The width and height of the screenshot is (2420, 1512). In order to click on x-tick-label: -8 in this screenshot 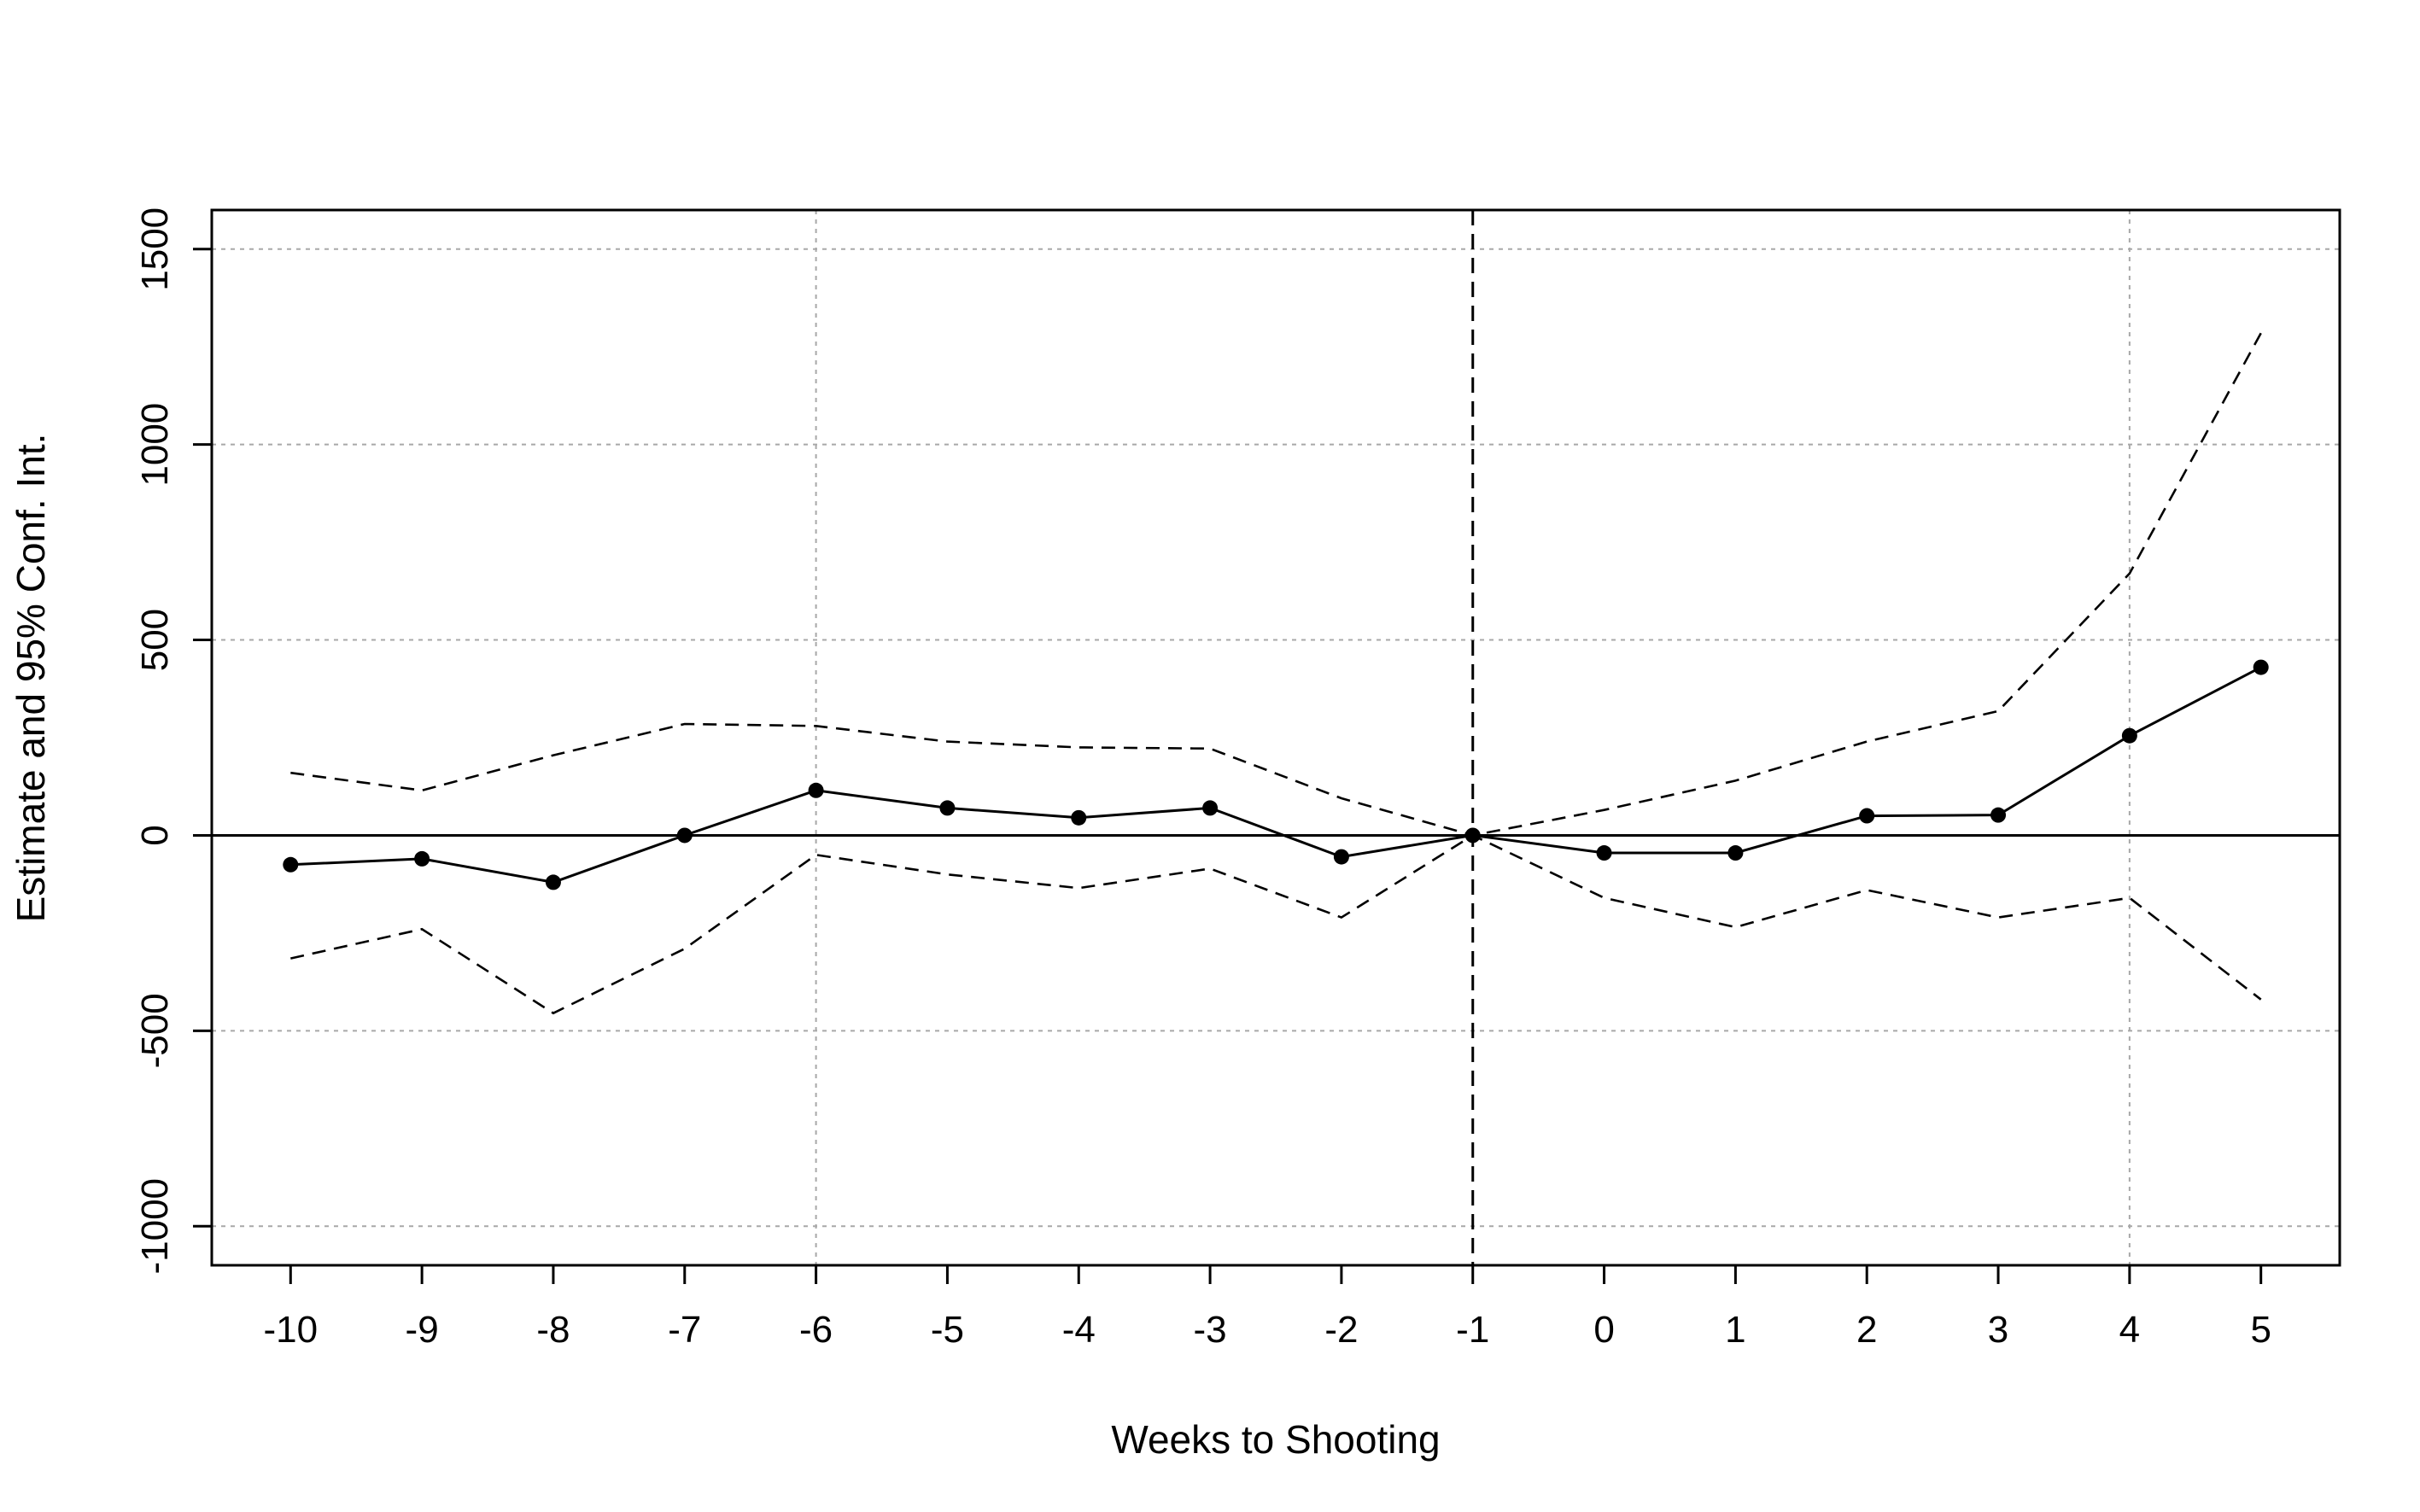, I will do `click(553, 1330)`.